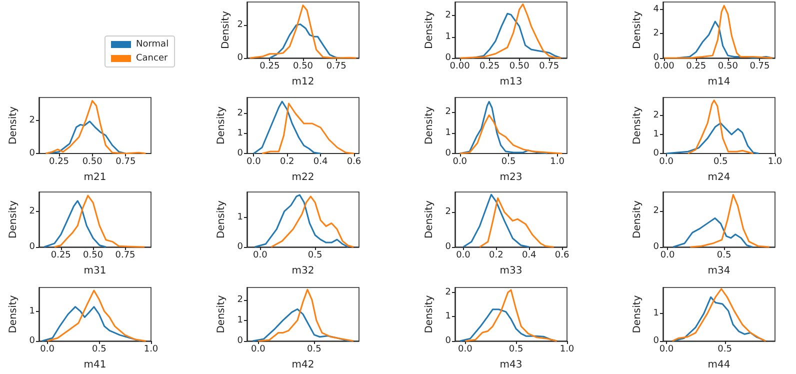  What do you see at coordinates (511, 177) in the screenshot?
I see `x-axis-title: m23` at bounding box center [511, 177].